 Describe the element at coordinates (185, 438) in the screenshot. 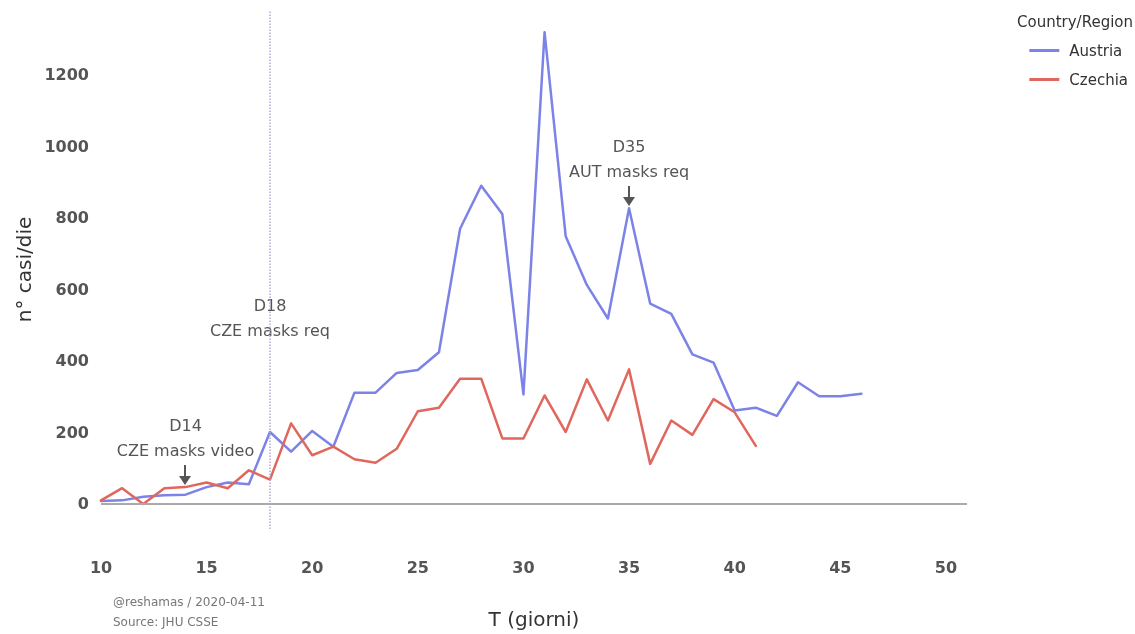

I see `annotation: D14 CZE masks video` at that location.